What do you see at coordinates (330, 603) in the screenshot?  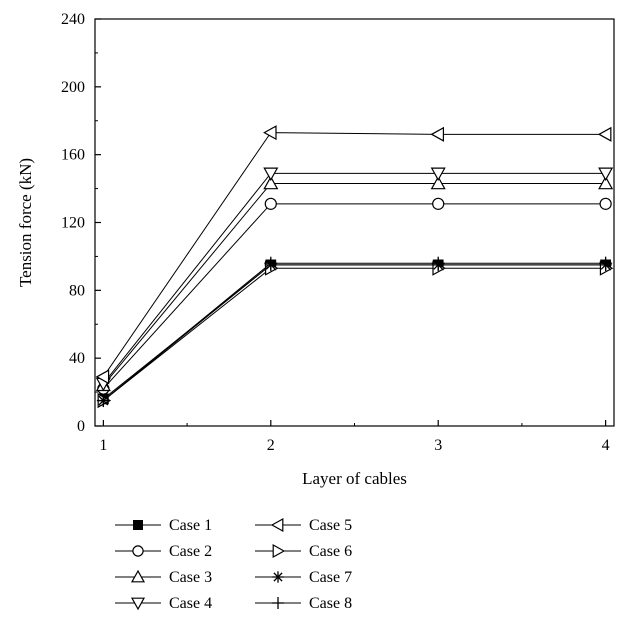 I see `legend-label: Case 8` at bounding box center [330, 603].